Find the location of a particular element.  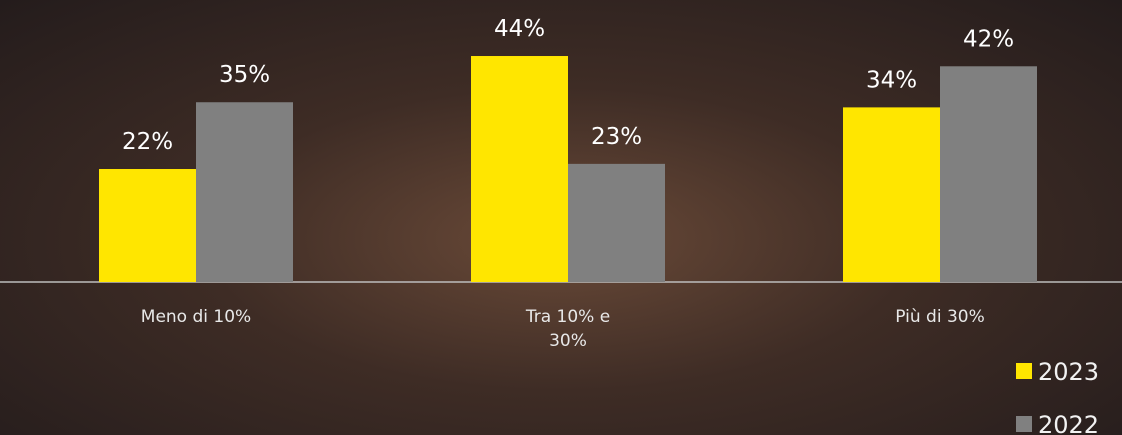

value-label: 44% is located at coordinates (519, 29).